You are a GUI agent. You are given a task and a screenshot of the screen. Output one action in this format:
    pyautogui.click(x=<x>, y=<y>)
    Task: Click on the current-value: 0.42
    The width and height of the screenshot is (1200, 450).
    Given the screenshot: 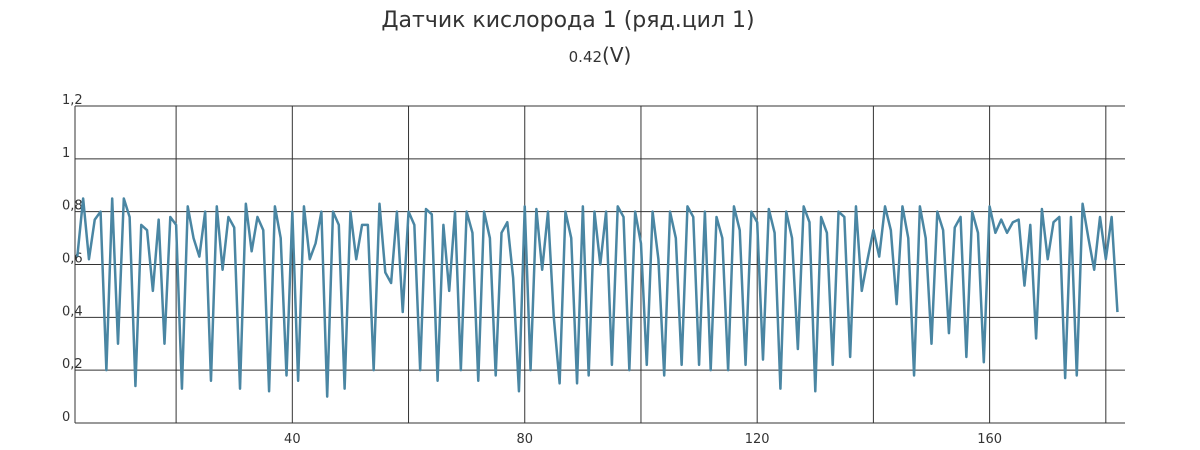 What is the action you would take?
    pyautogui.click(x=585, y=57)
    